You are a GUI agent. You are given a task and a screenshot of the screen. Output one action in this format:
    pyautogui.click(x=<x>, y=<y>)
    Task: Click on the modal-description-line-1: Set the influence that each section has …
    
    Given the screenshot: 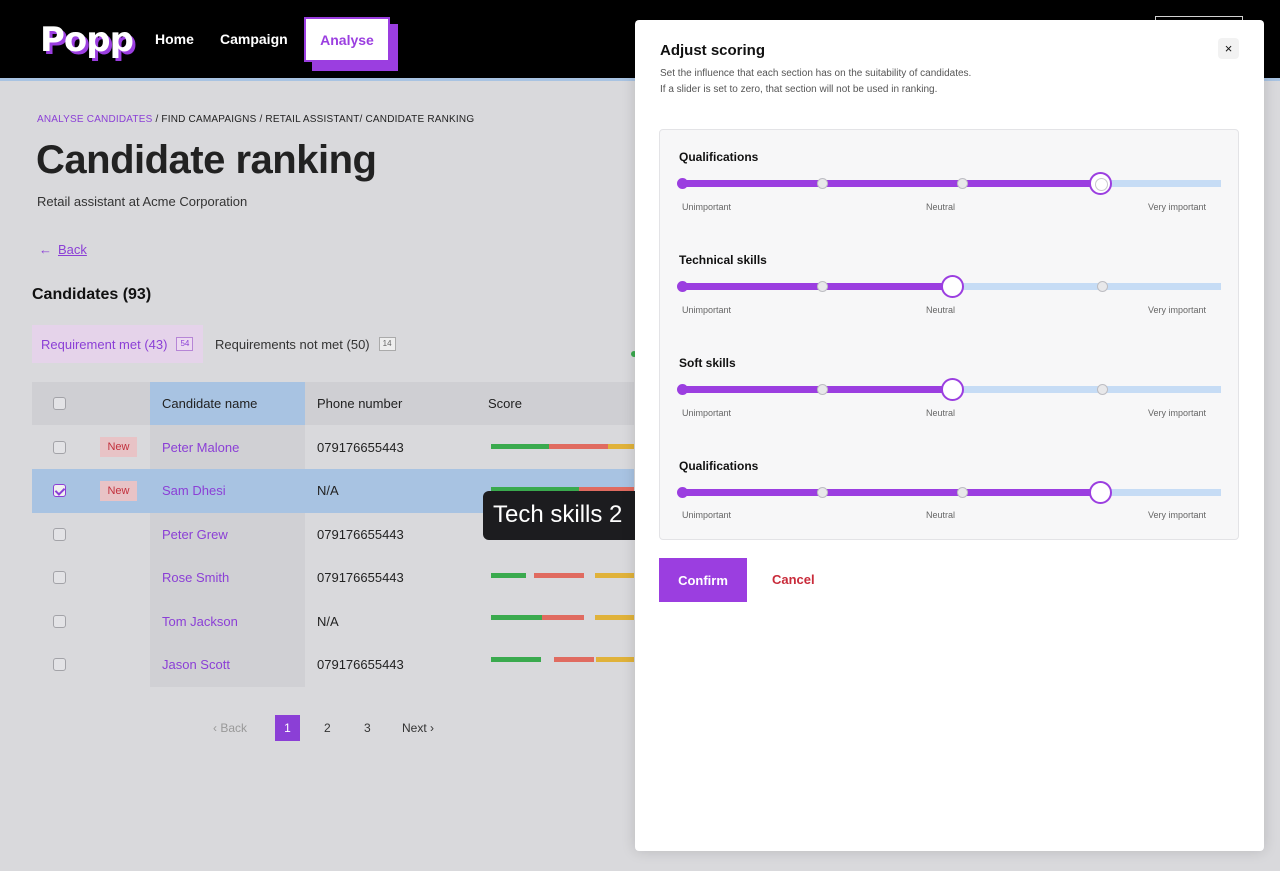 What is the action you would take?
    pyautogui.click(x=816, y=73)
    